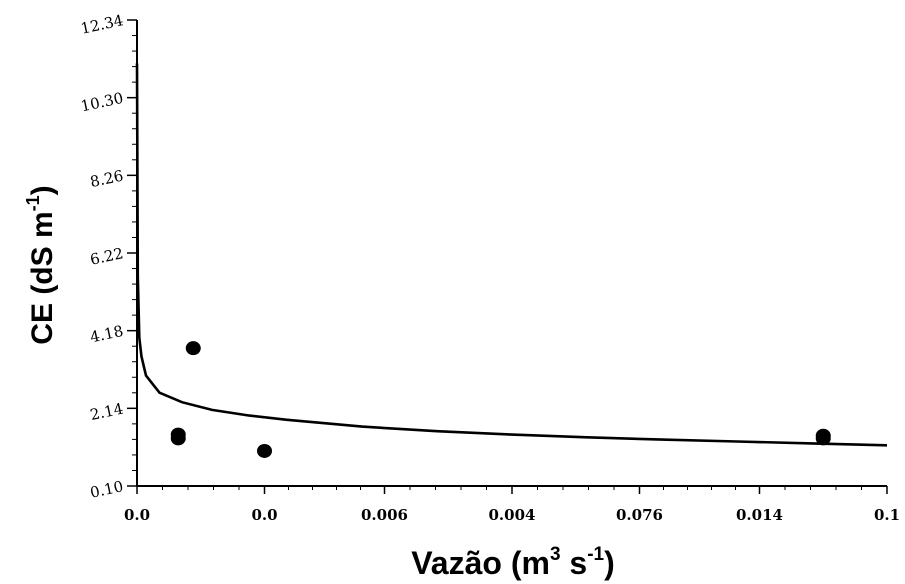 This screenshot has height=584, width=905. What do you see at coordinates (574, 563) in the screenshot?
I see `x-axis-title-mid: s` at bounding box center [574, 563].